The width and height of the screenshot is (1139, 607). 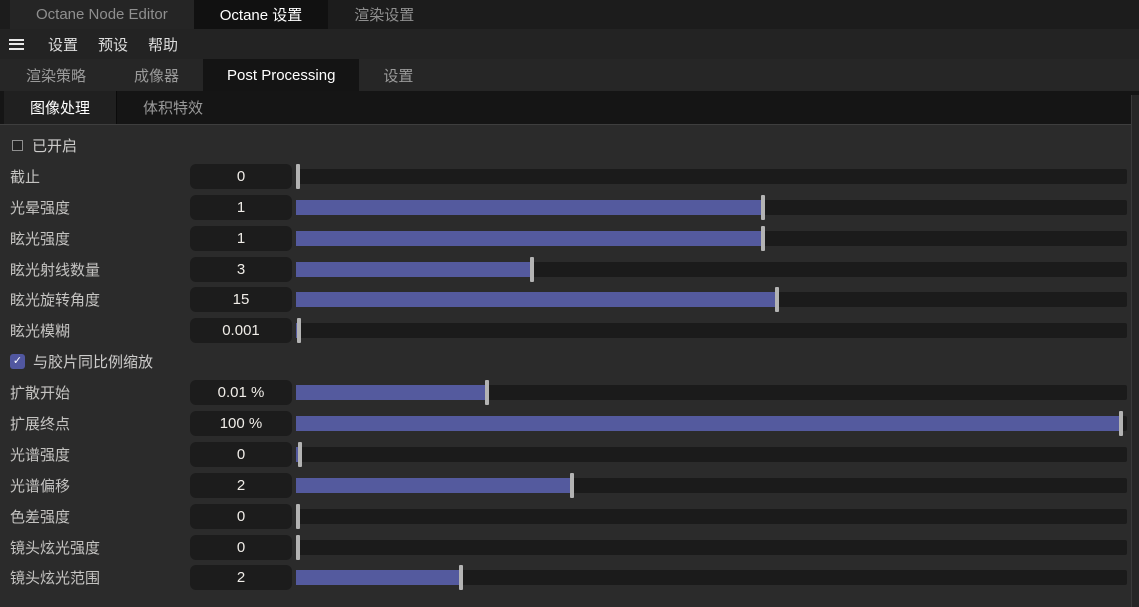 I want to click on parameter-row: 眩光强度 1, so click(x=568, y=238).